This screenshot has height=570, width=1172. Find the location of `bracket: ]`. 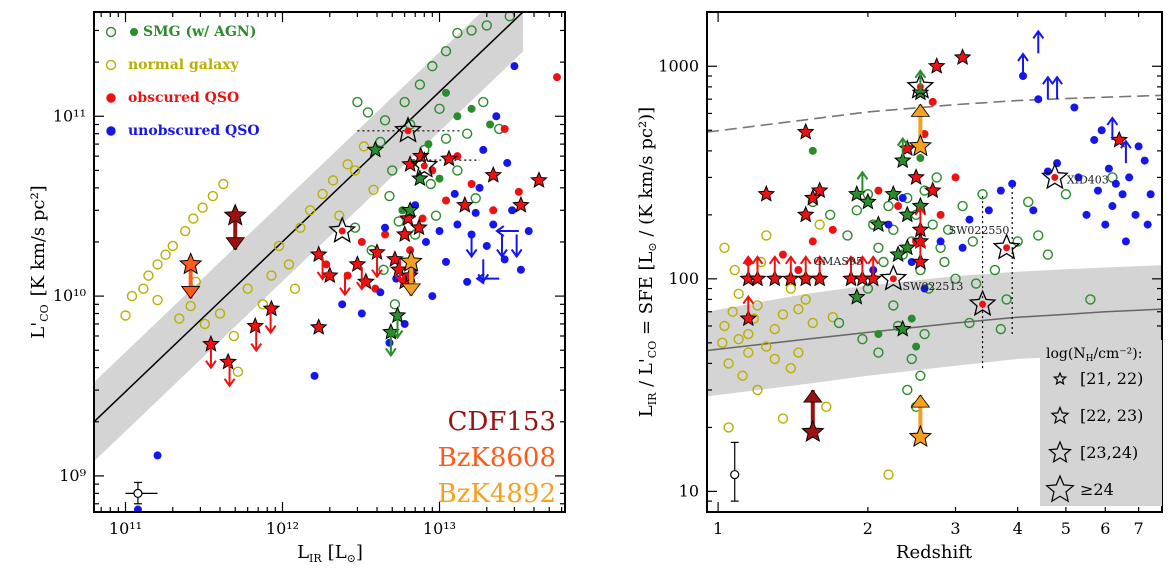

bracket: ] is located at coordinates (359, 552).